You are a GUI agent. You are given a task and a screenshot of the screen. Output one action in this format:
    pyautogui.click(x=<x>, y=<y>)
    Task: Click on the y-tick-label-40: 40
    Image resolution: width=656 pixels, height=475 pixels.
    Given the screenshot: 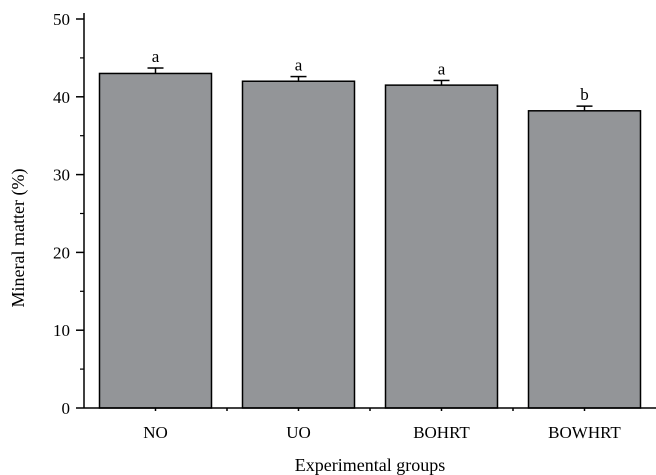 What is the action you would take?
    pyautogui.click(x=61, y=97)
    